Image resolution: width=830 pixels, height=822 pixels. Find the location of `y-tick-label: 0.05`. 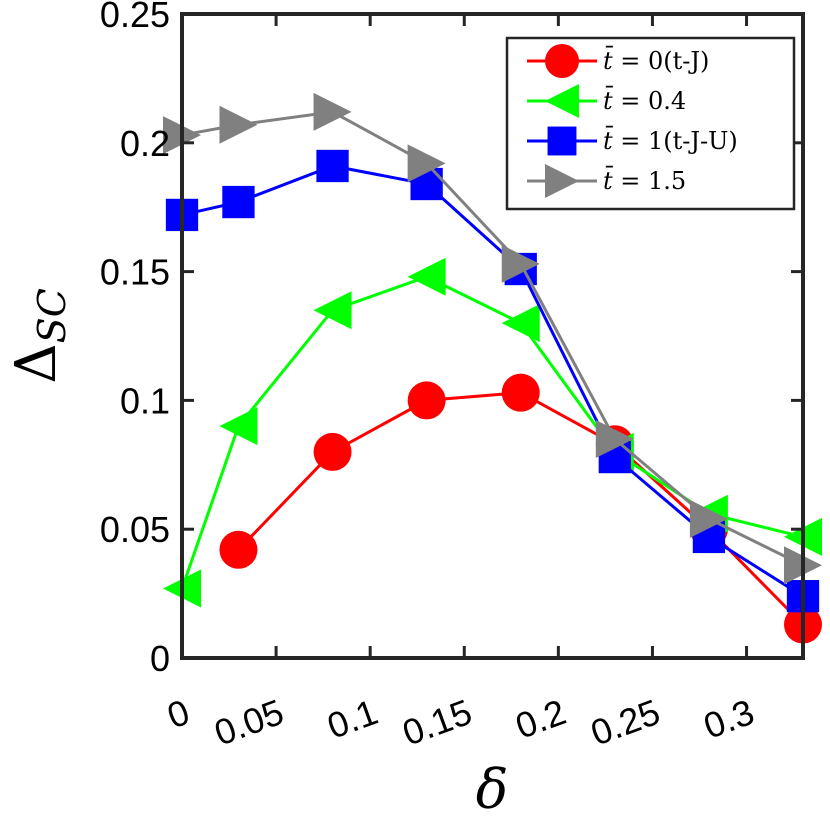

y-tick-label: 0.05 is located at coordinates (135, 529).